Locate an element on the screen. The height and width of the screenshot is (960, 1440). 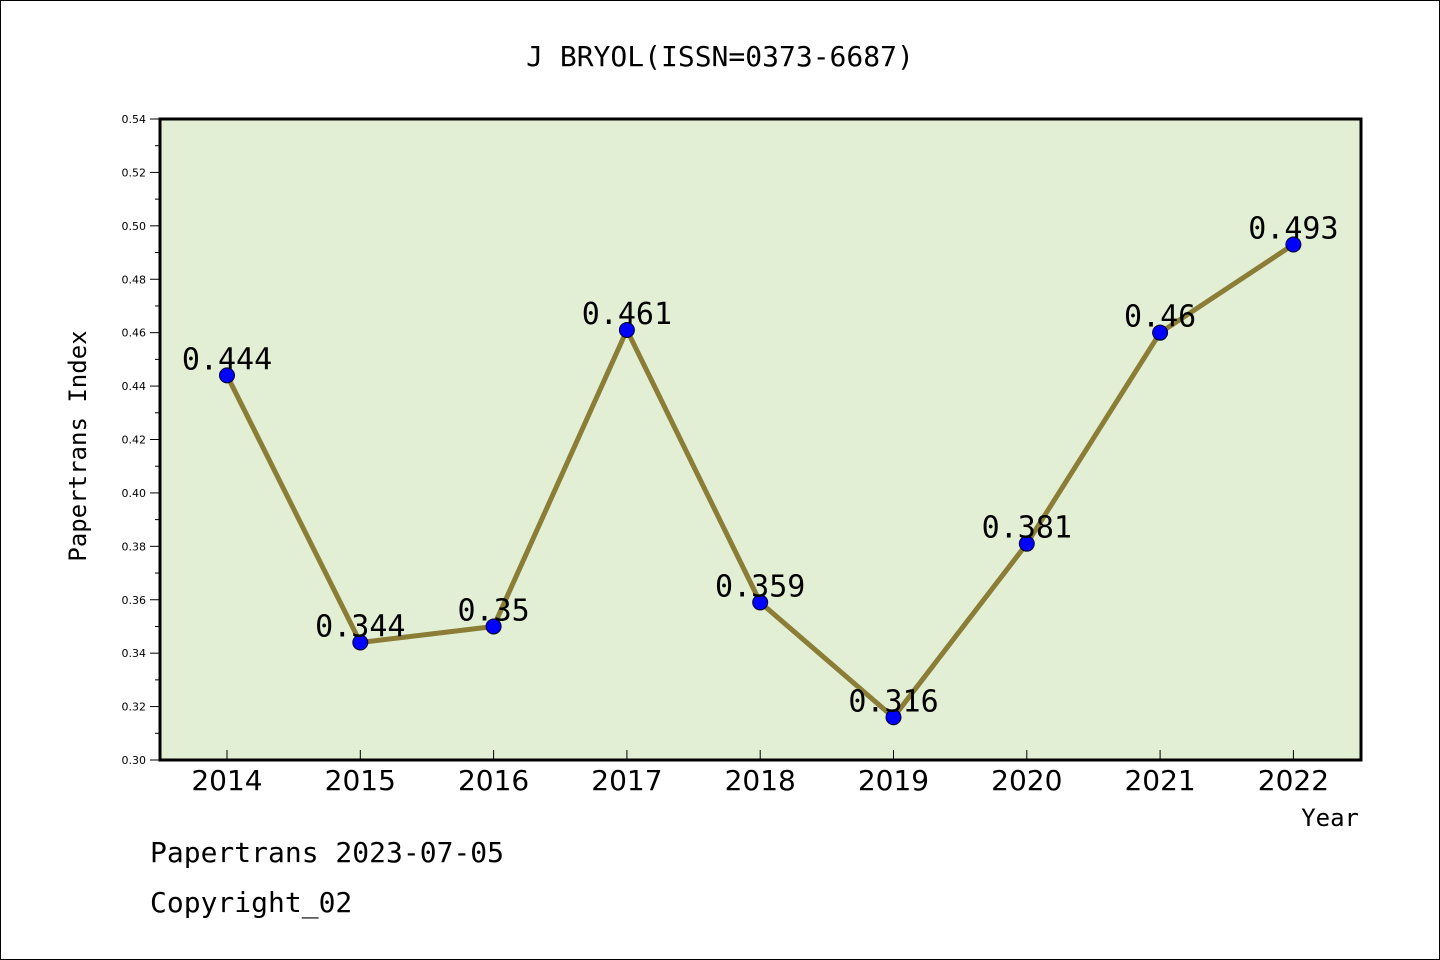
x-tick-label: 2021 is located at coordinates (1159, 780).